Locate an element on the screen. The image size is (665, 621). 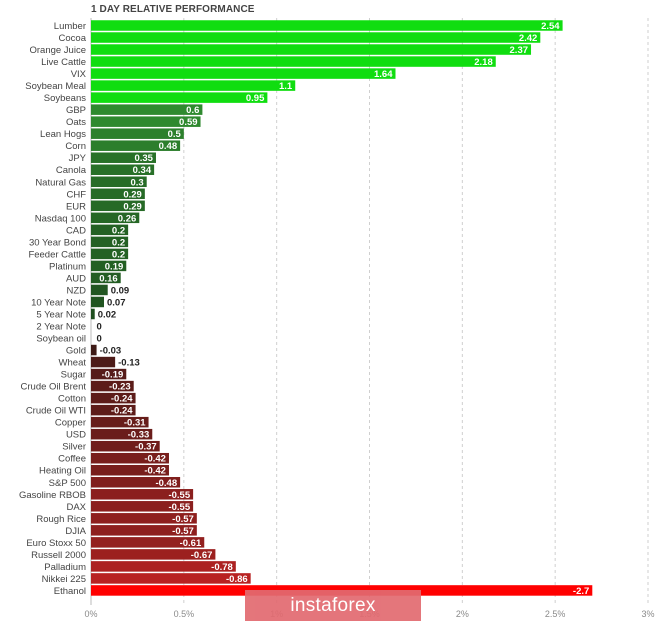
category-label: GBP is located at coordinates (76, 110).